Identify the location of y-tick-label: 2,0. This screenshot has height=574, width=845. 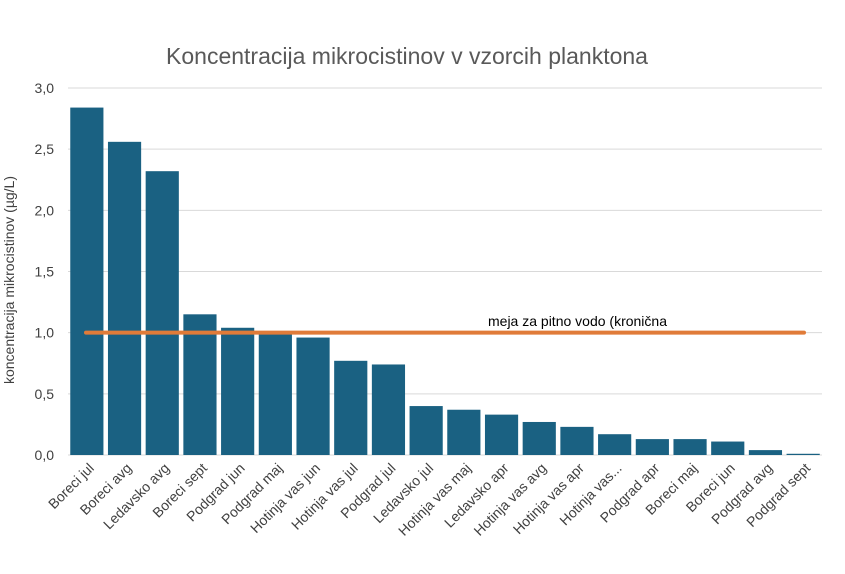
(45, 210).